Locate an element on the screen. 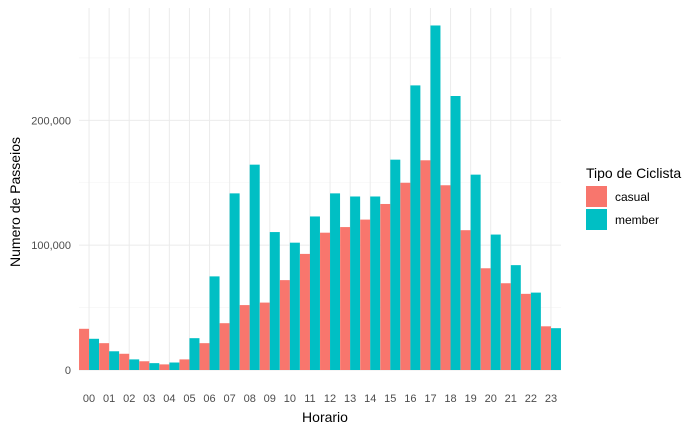  legend-title: Tipo de Ciclista is located at coordinates (633, 173).